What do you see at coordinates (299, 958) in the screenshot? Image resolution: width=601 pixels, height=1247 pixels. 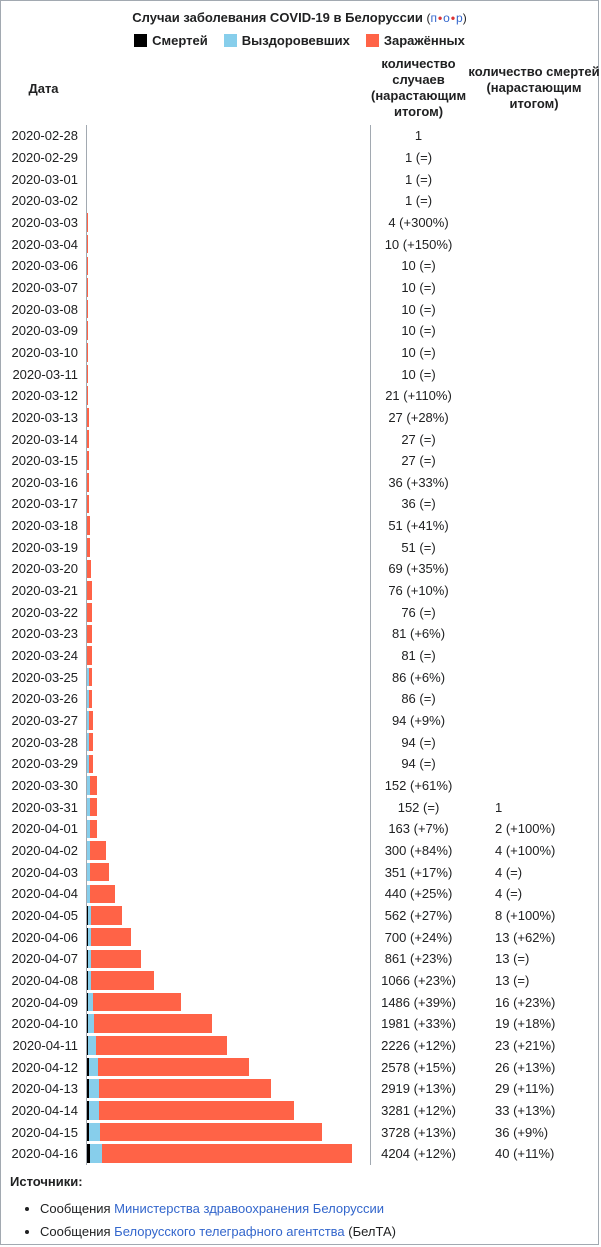 I see `table-row: 2020-04-07 861 (+23%) 13 (=)` at bounding box center [299, 958].